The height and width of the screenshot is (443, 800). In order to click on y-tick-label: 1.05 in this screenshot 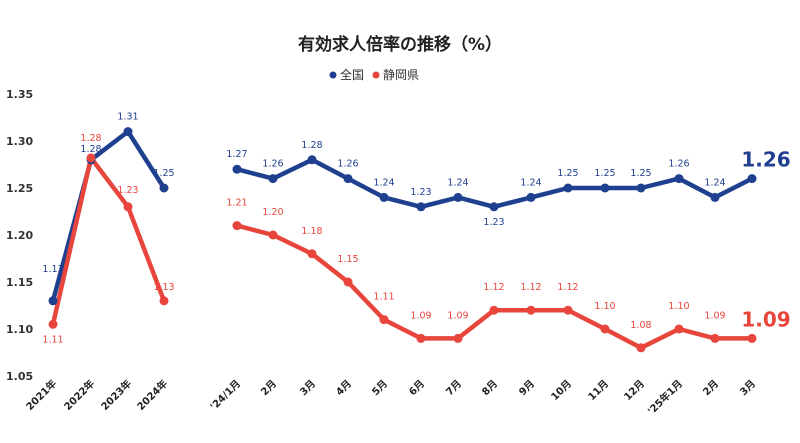, I will do `click(19, 376)`.